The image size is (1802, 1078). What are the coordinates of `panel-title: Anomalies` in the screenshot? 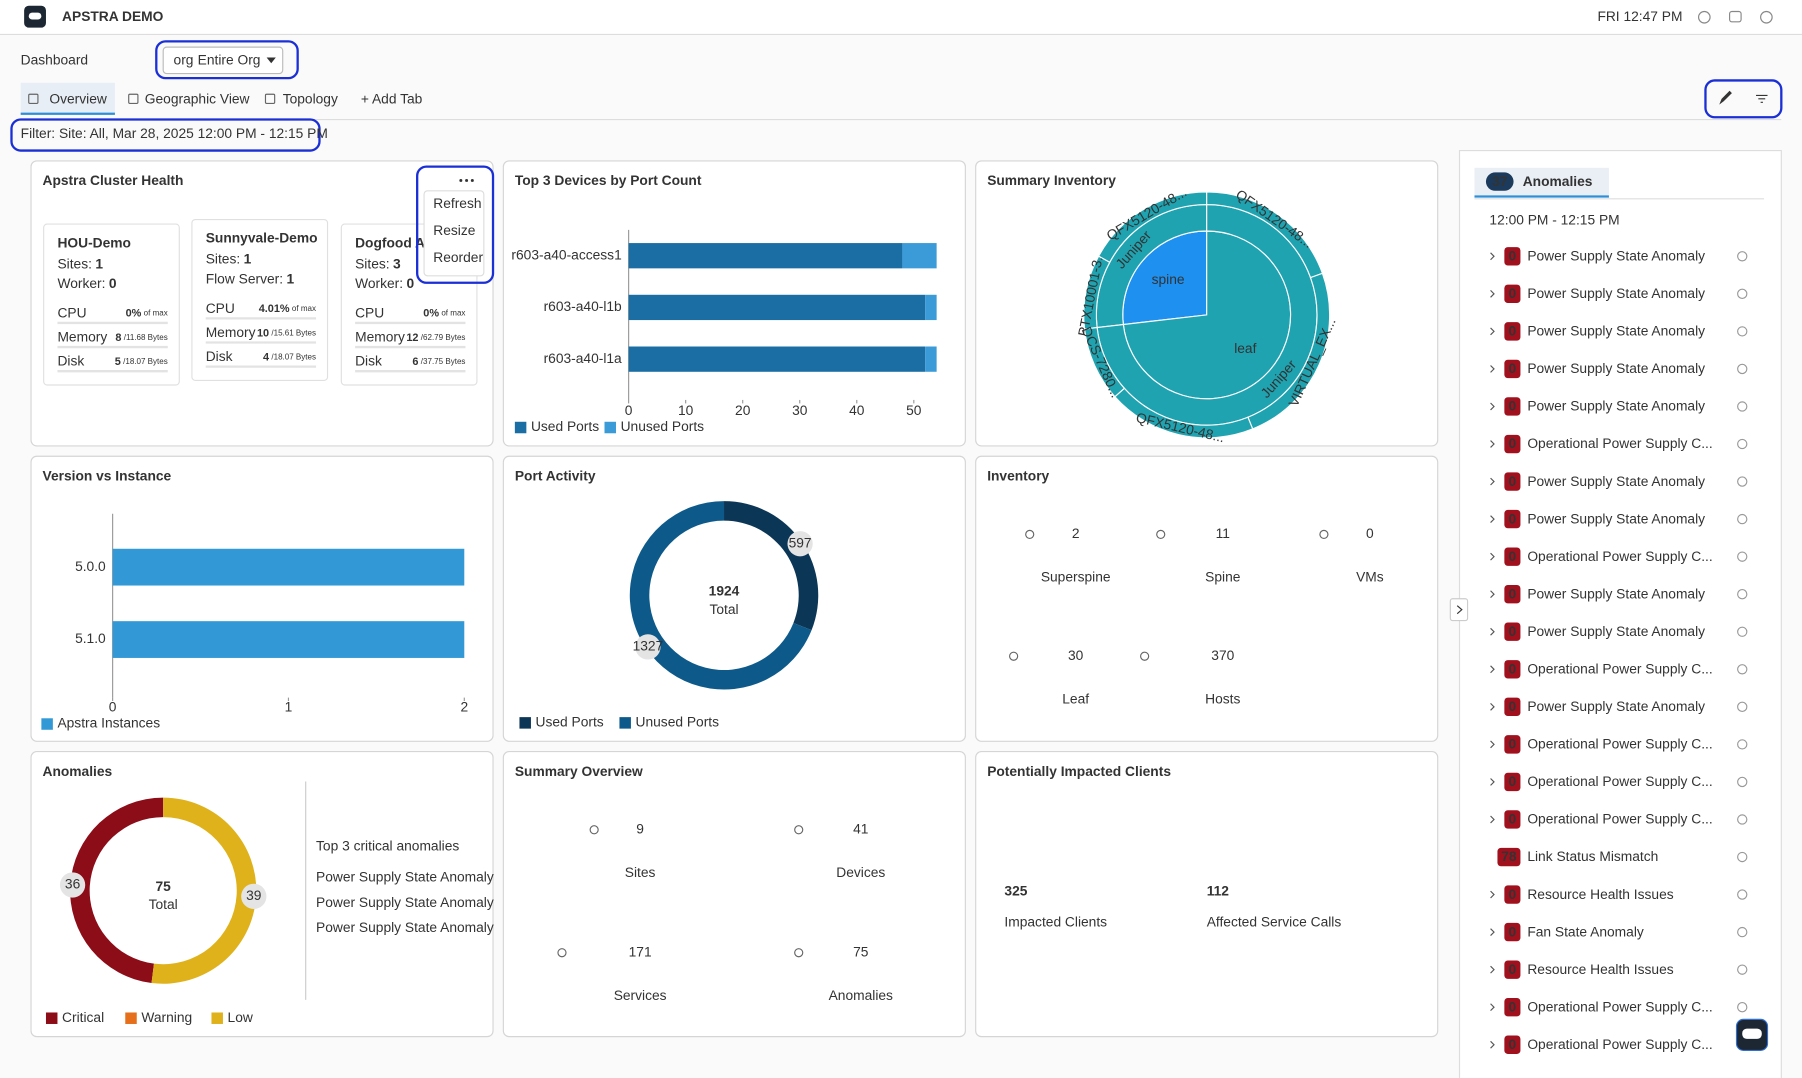 It's located at (1558, 181).